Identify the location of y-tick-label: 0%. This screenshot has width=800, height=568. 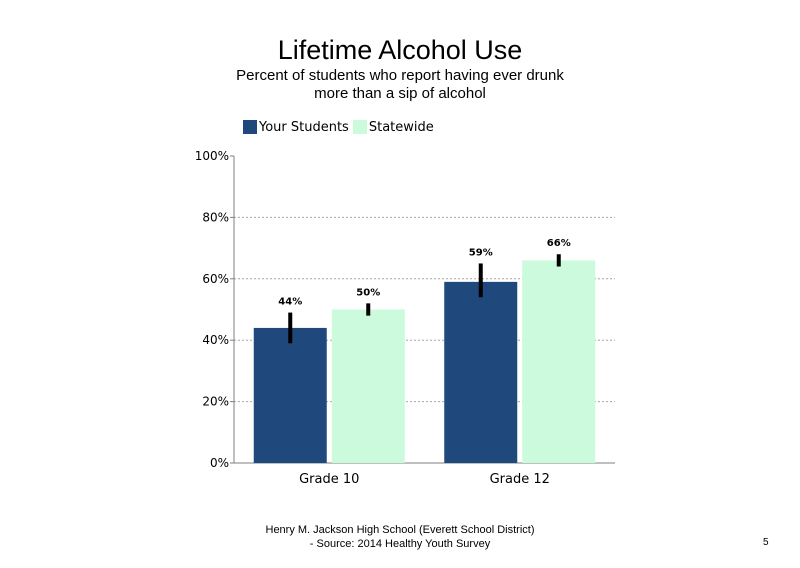
(219, 463).